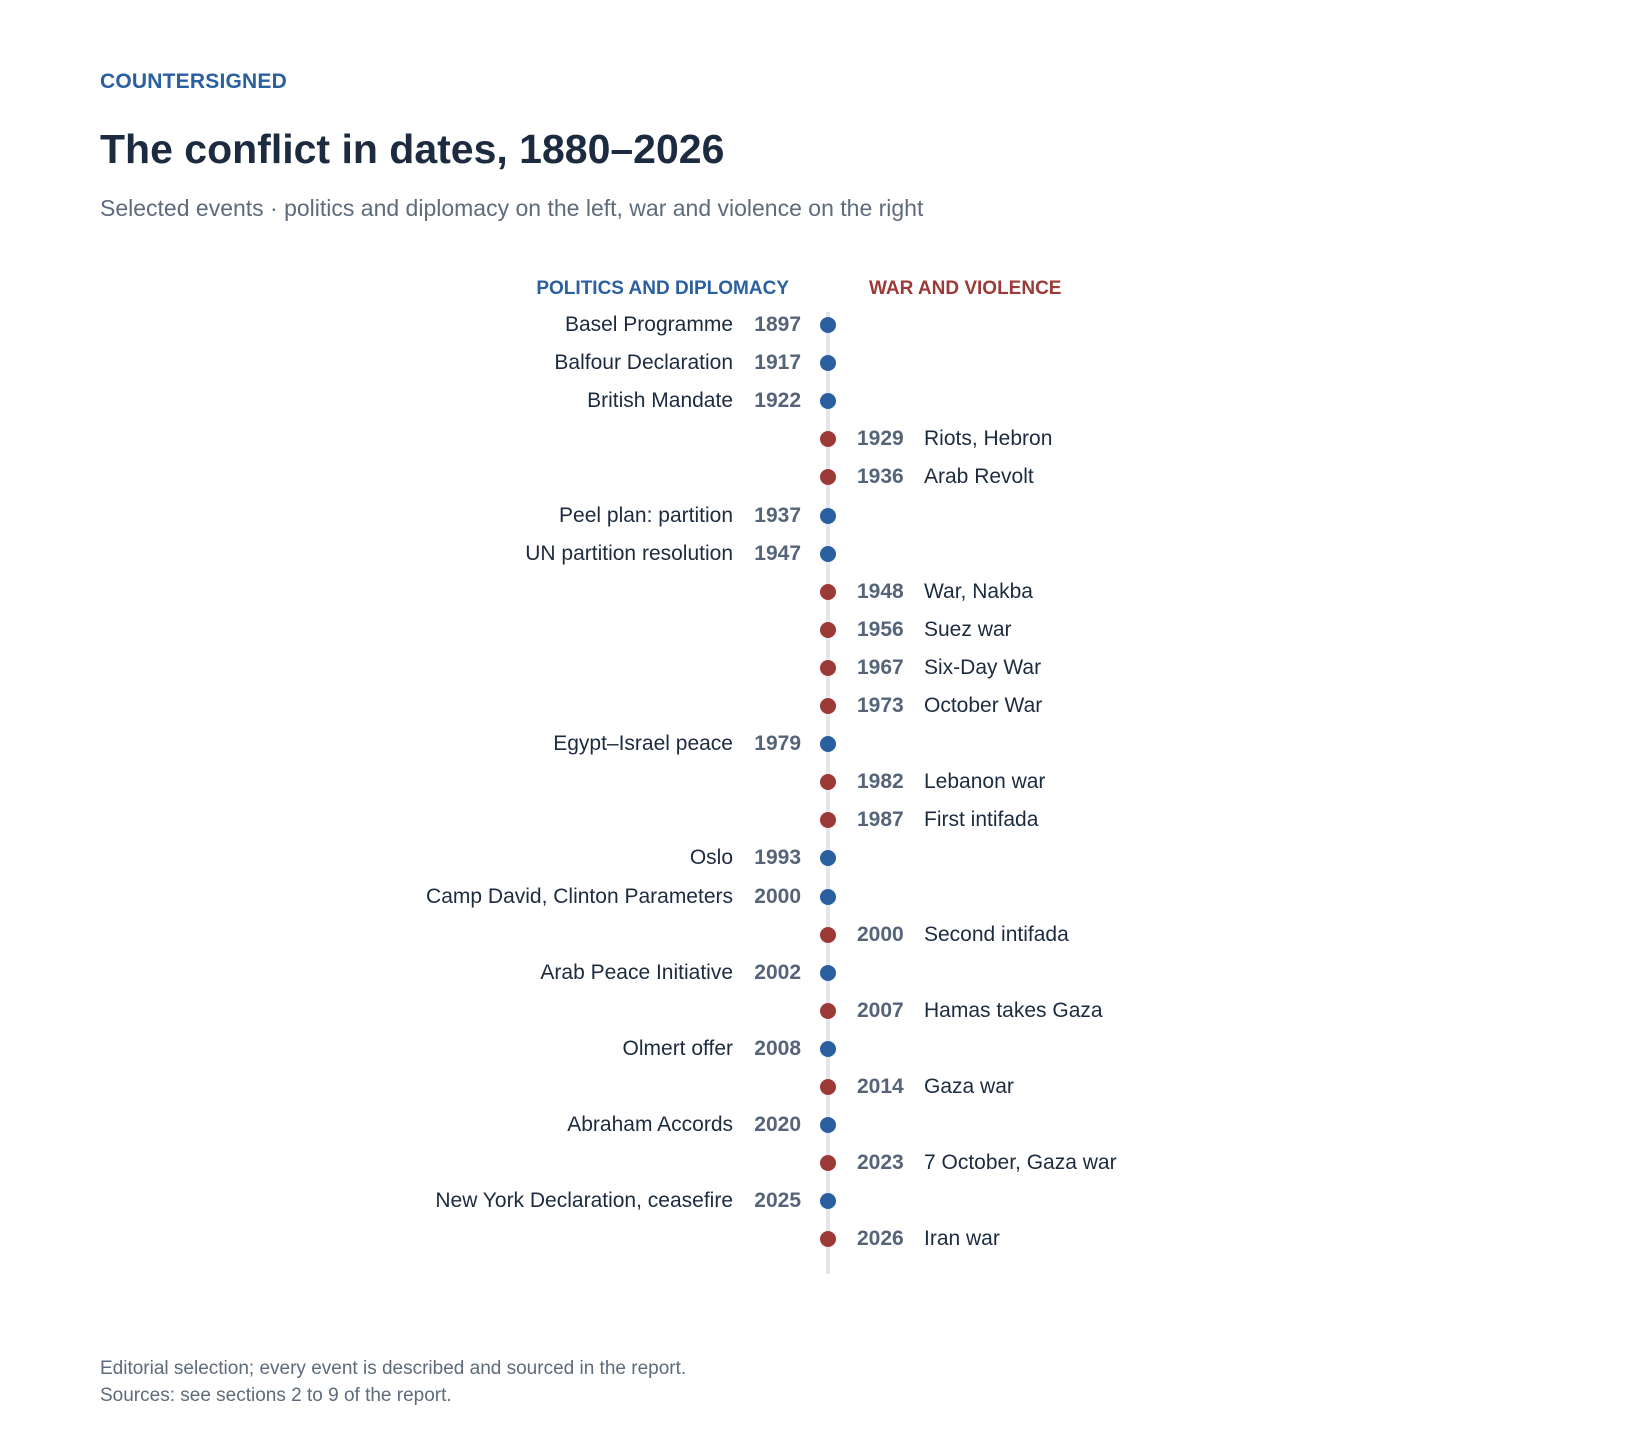 The height and width of the screenshot is (1430, 1650). What do you see at coordinates (1013, 1010) in the screenshot?
I see `event-label: Hamas takes Gaza` at bounding box center [1013, 1010].